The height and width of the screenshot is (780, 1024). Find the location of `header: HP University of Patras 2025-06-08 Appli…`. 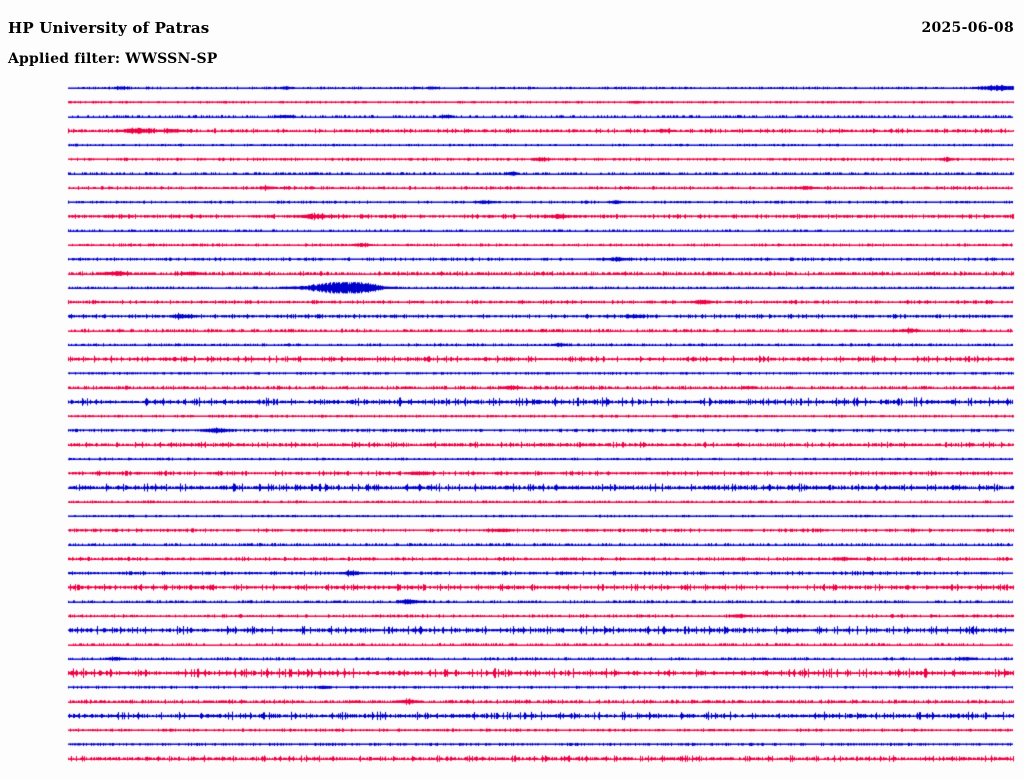

header: HP University of Patras 2025-06-08 Appli… is located at coordinates (512, 39).